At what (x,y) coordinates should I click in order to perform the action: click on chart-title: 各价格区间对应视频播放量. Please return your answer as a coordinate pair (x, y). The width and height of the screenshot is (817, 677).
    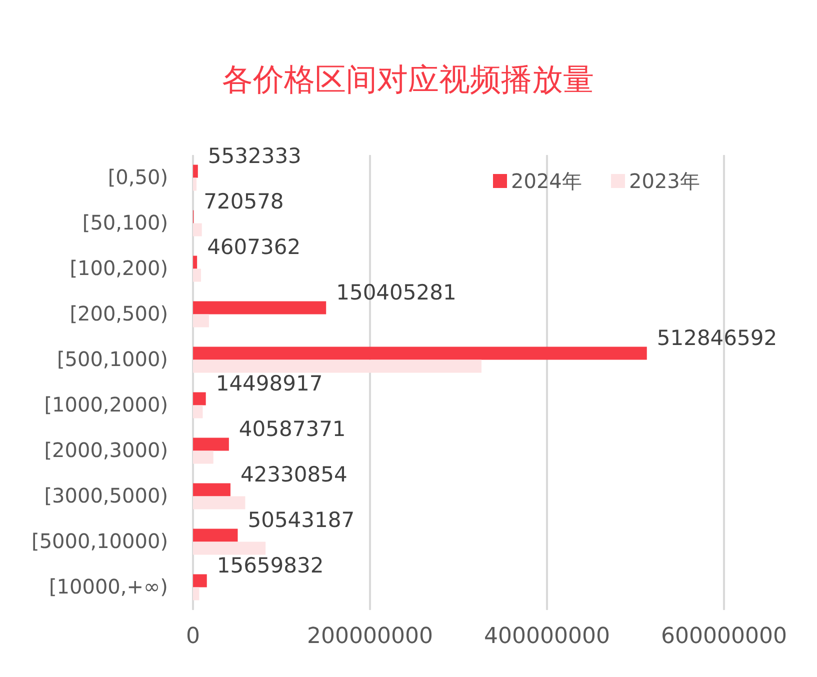
    Looking at the image, I should click on (408, 80).